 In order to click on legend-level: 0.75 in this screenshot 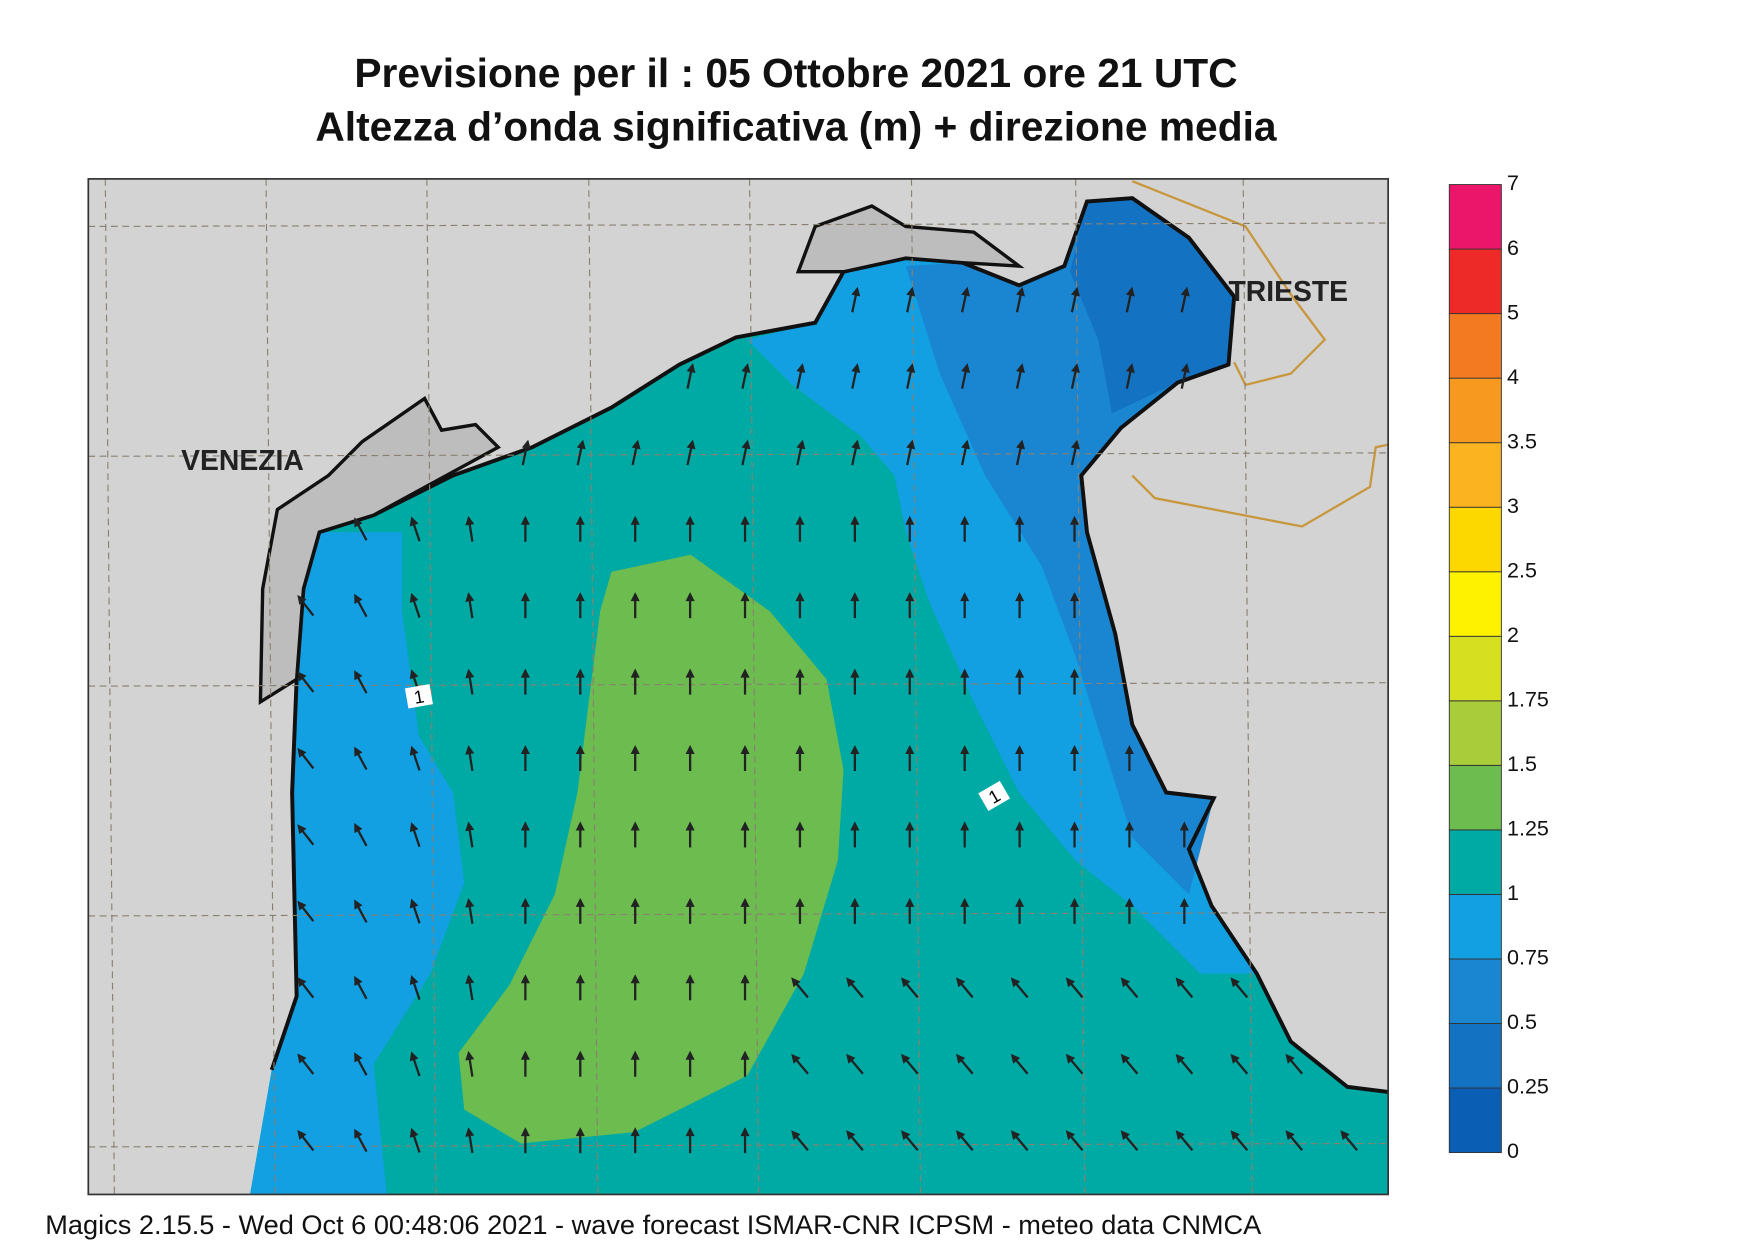, I will do `click(1528, 958)`.